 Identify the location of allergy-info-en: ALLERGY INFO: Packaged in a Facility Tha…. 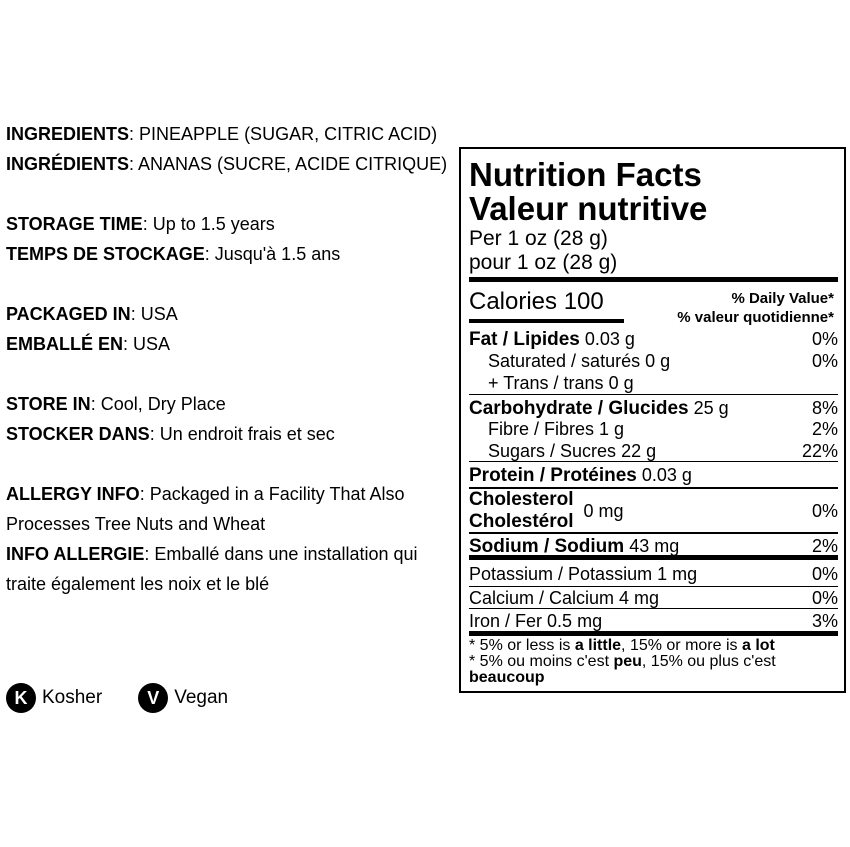
(205, 509).